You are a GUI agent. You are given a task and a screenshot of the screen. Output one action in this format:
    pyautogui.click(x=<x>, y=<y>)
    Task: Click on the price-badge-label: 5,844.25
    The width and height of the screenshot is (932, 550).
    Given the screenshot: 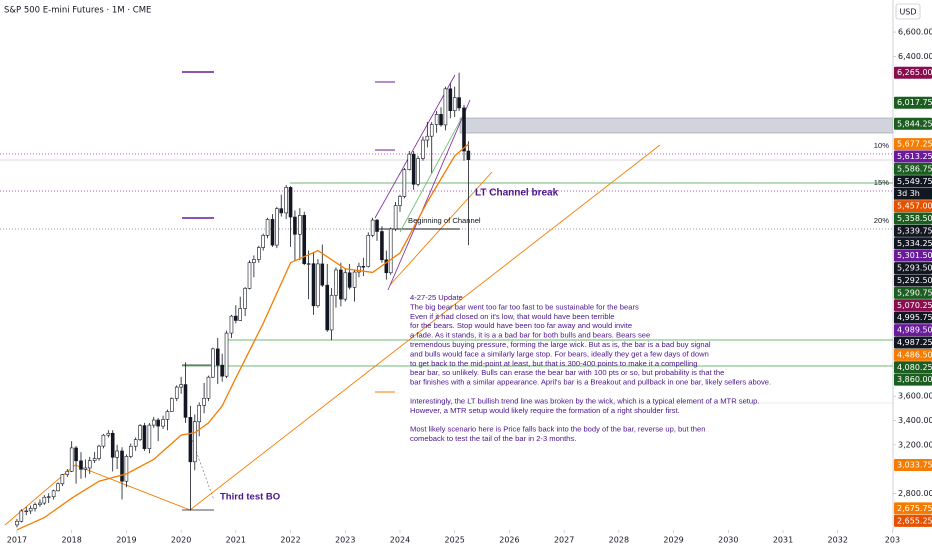 What is the action you would take?
    pyautogui.click(x=914, y=123)
    